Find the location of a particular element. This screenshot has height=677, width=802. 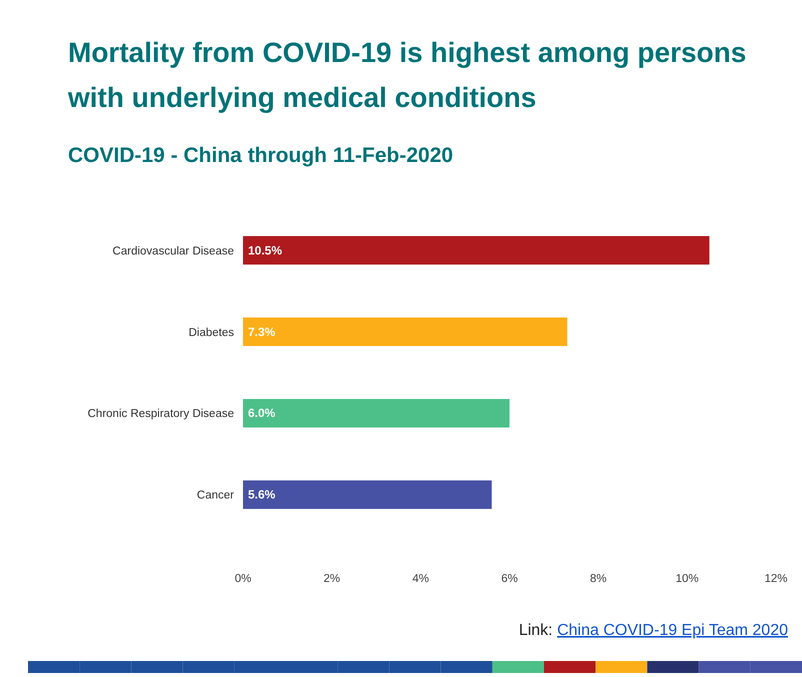

y-tick-label: Diabetes is located at coordinates (211, 332).